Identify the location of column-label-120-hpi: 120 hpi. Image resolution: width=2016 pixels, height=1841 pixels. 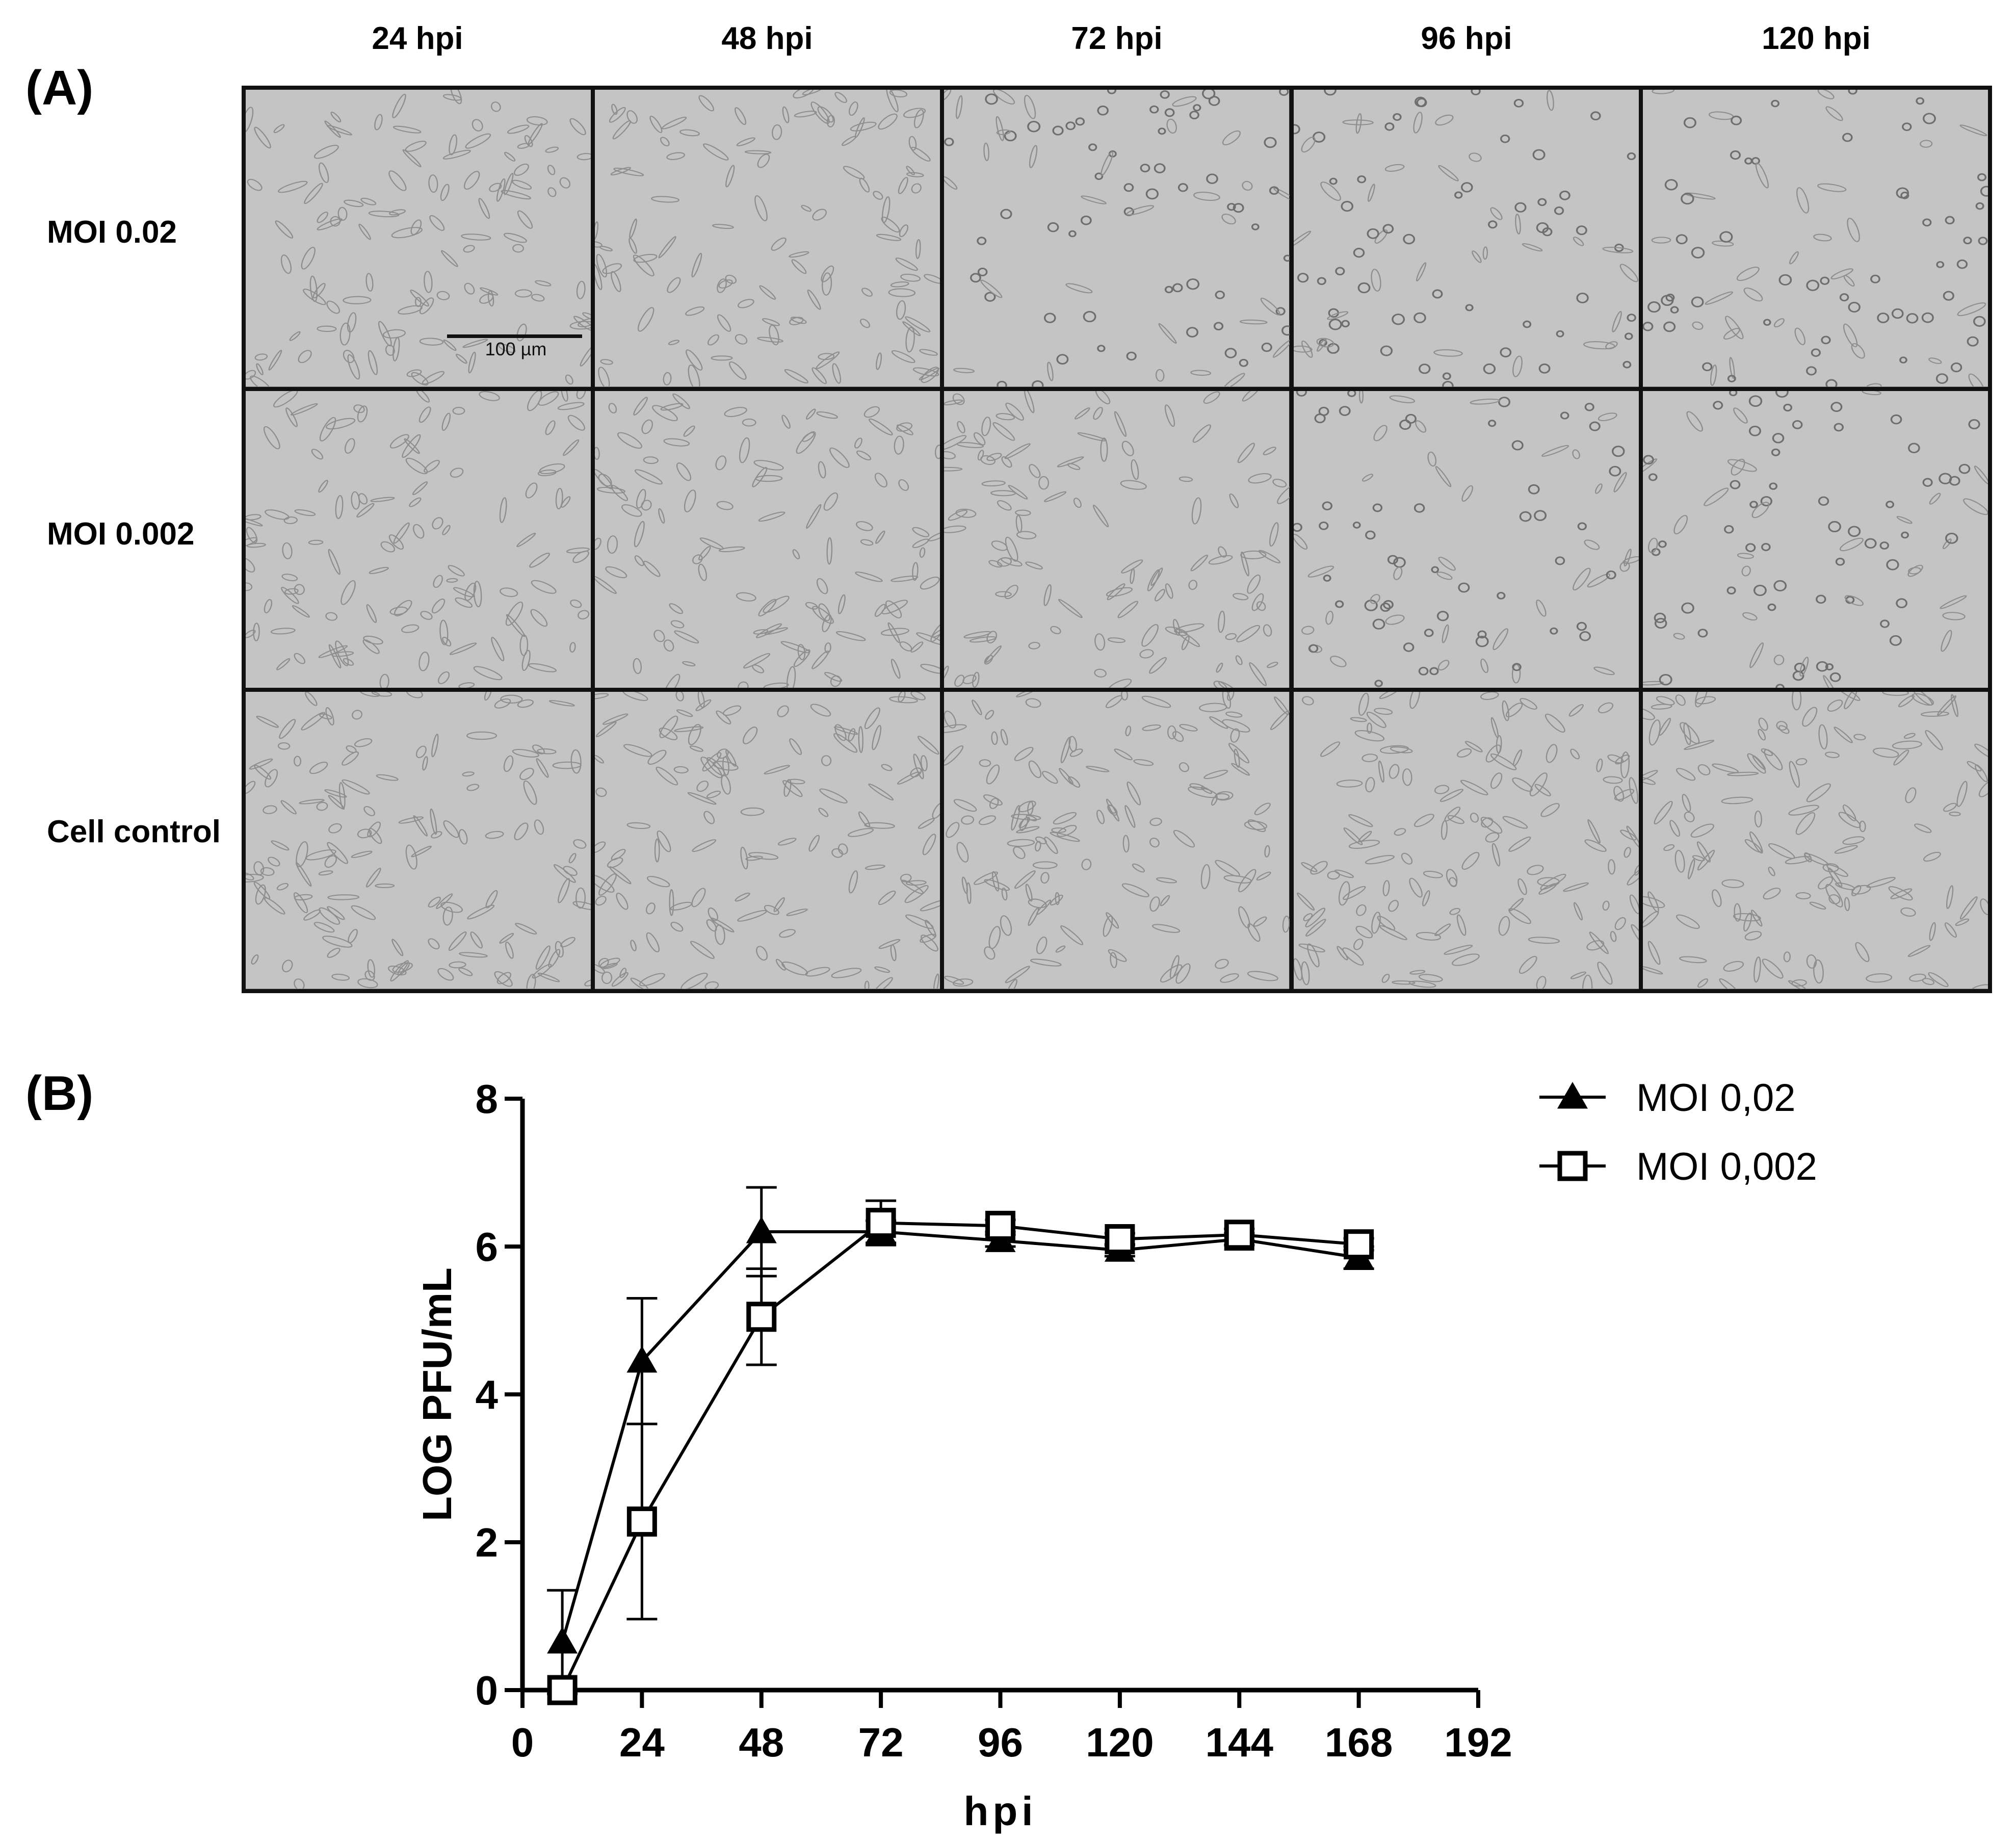
(1816, 38).